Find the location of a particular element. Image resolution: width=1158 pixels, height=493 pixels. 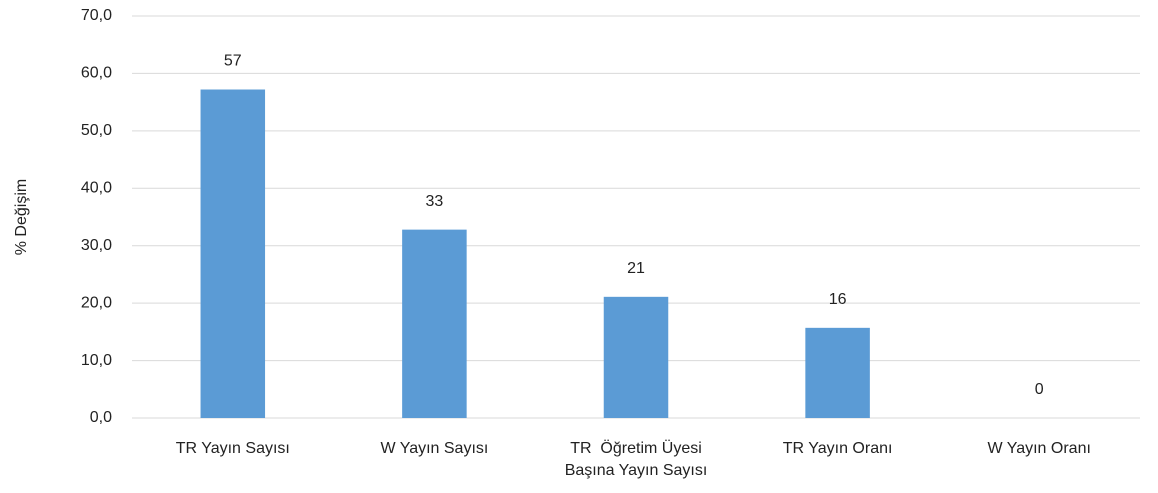

y-axis-label: % Değişim is located at coordinates (21, 217).